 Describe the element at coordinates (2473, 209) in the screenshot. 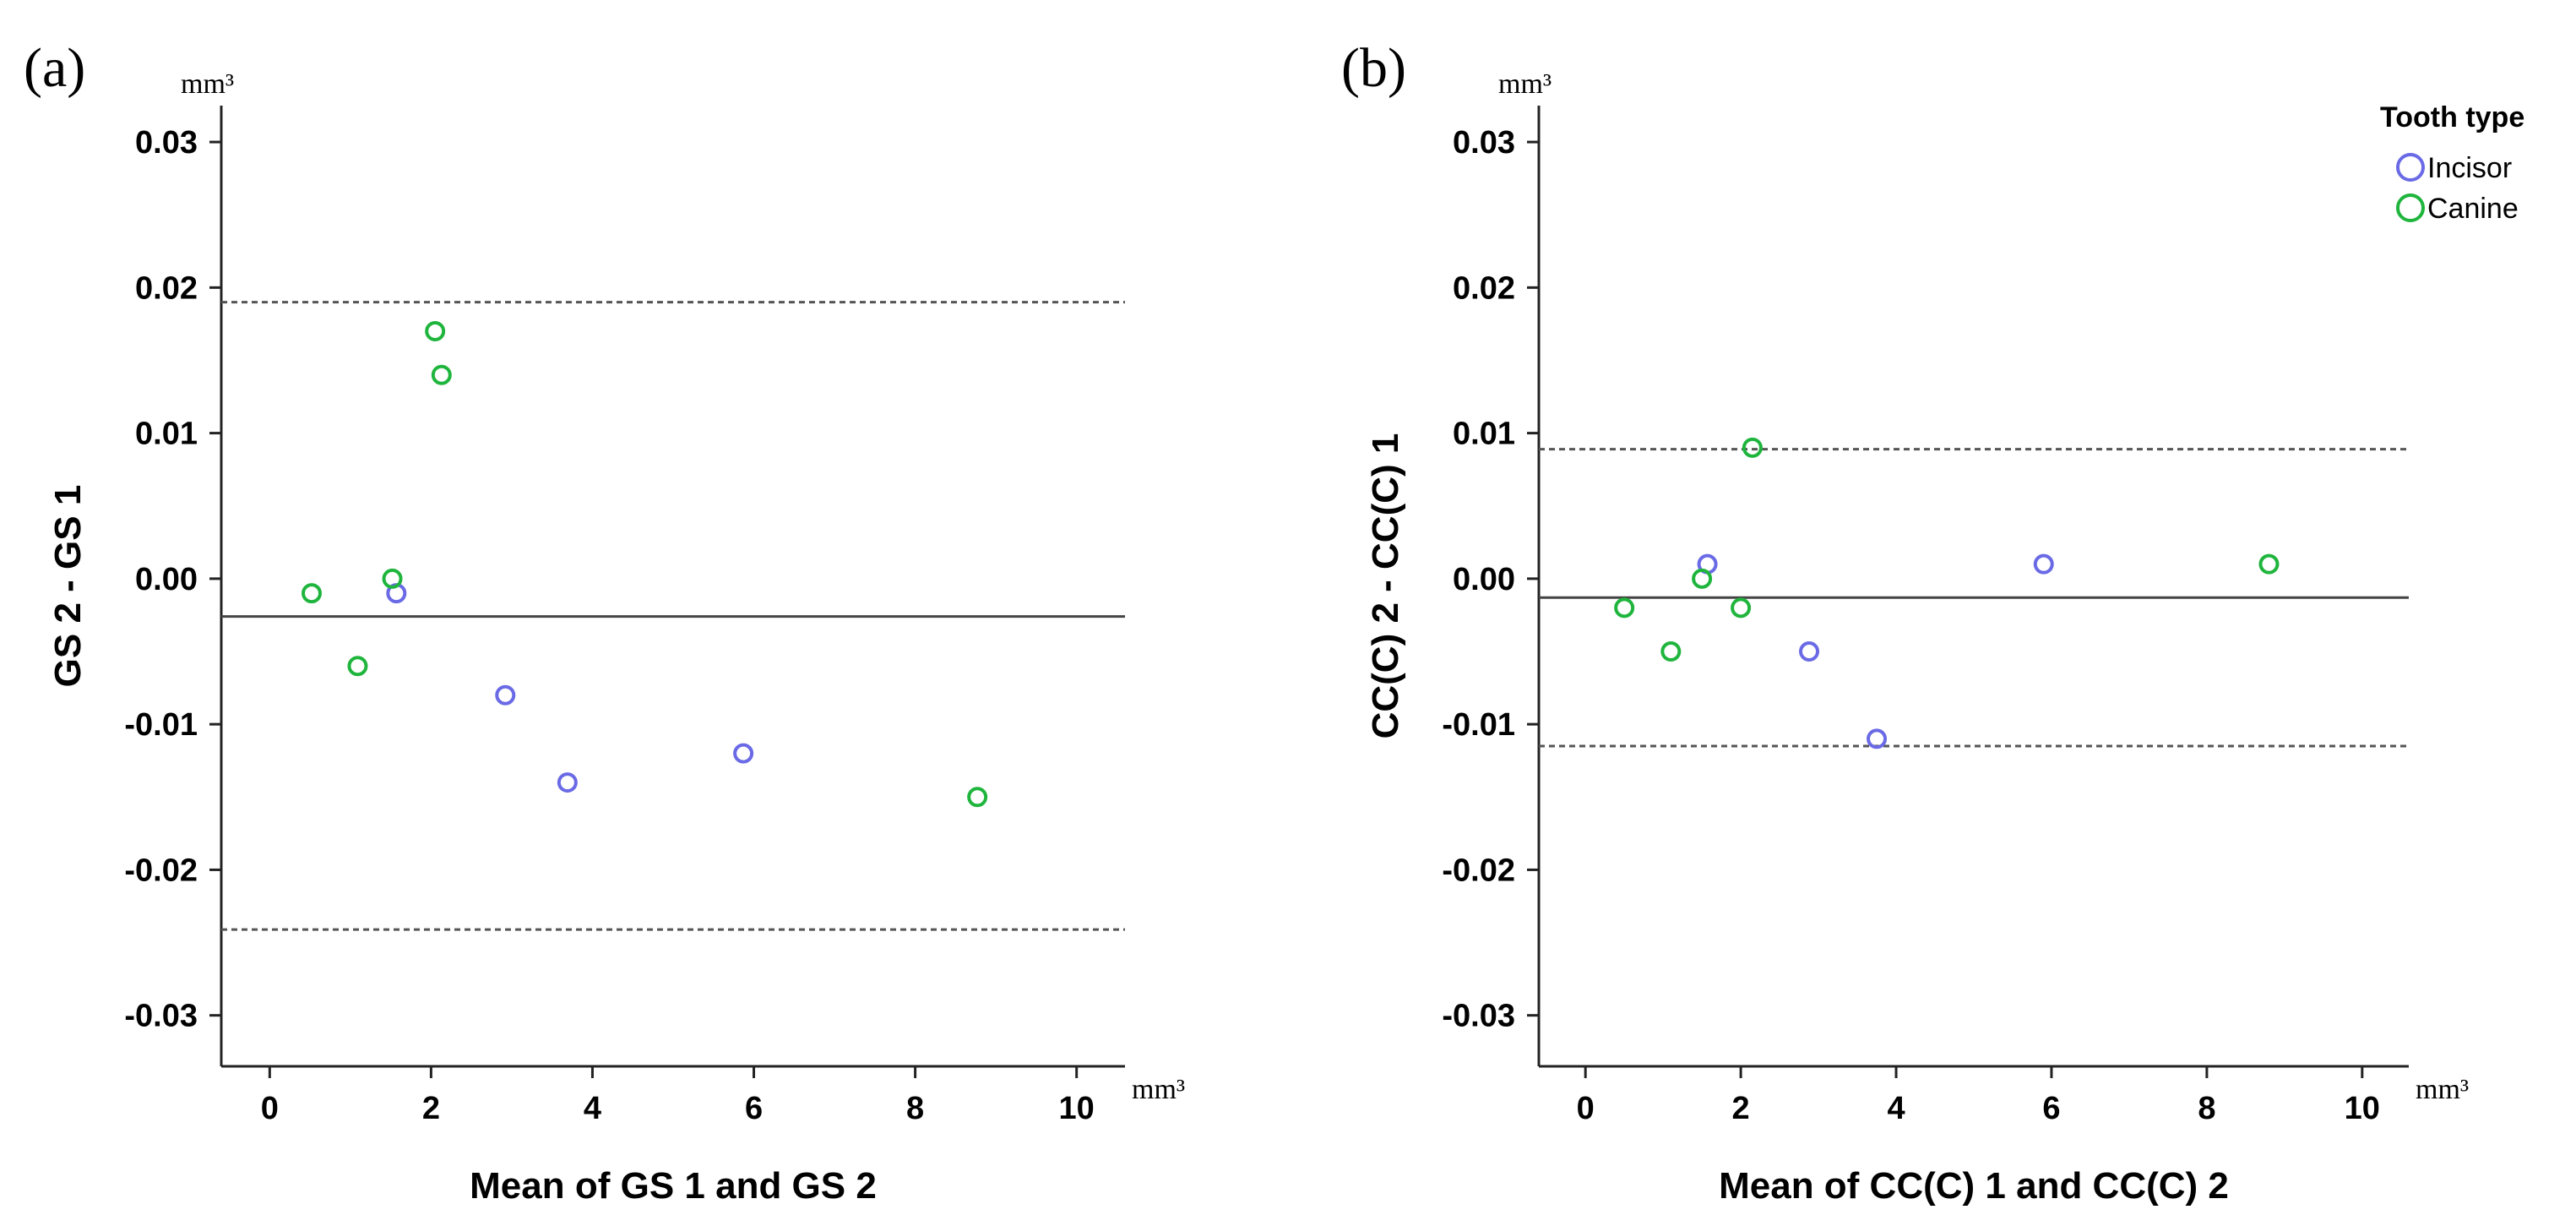

I see `legend-label: Canine` at that location.